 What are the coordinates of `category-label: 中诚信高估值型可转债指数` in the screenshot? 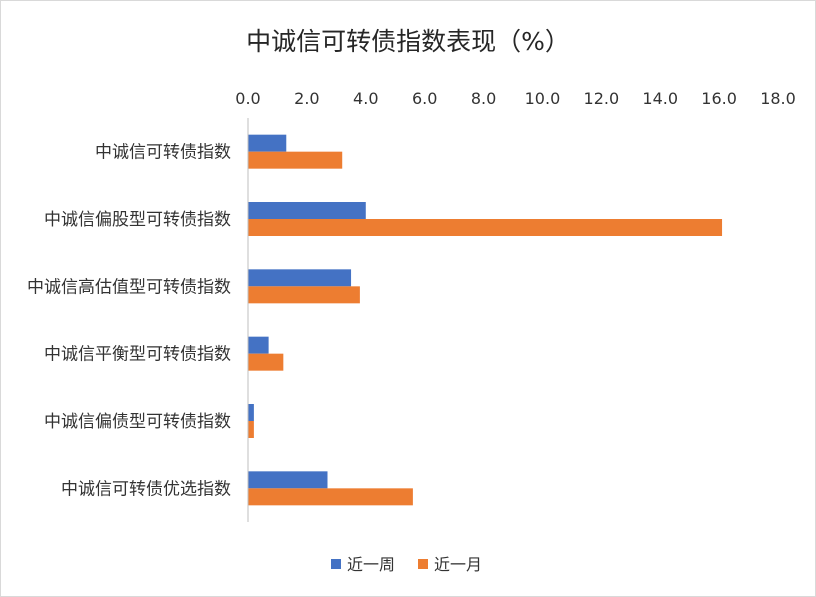 It's located at (129, 287).